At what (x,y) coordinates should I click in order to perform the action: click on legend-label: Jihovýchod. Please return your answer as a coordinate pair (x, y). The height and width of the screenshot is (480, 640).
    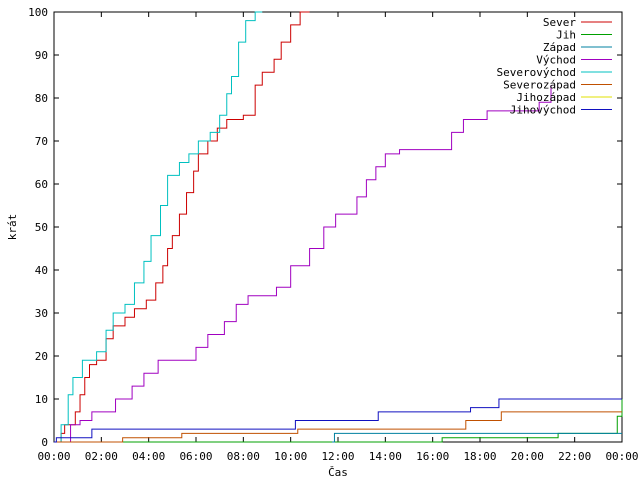
    Looking at the image, I should click on (543, 110).